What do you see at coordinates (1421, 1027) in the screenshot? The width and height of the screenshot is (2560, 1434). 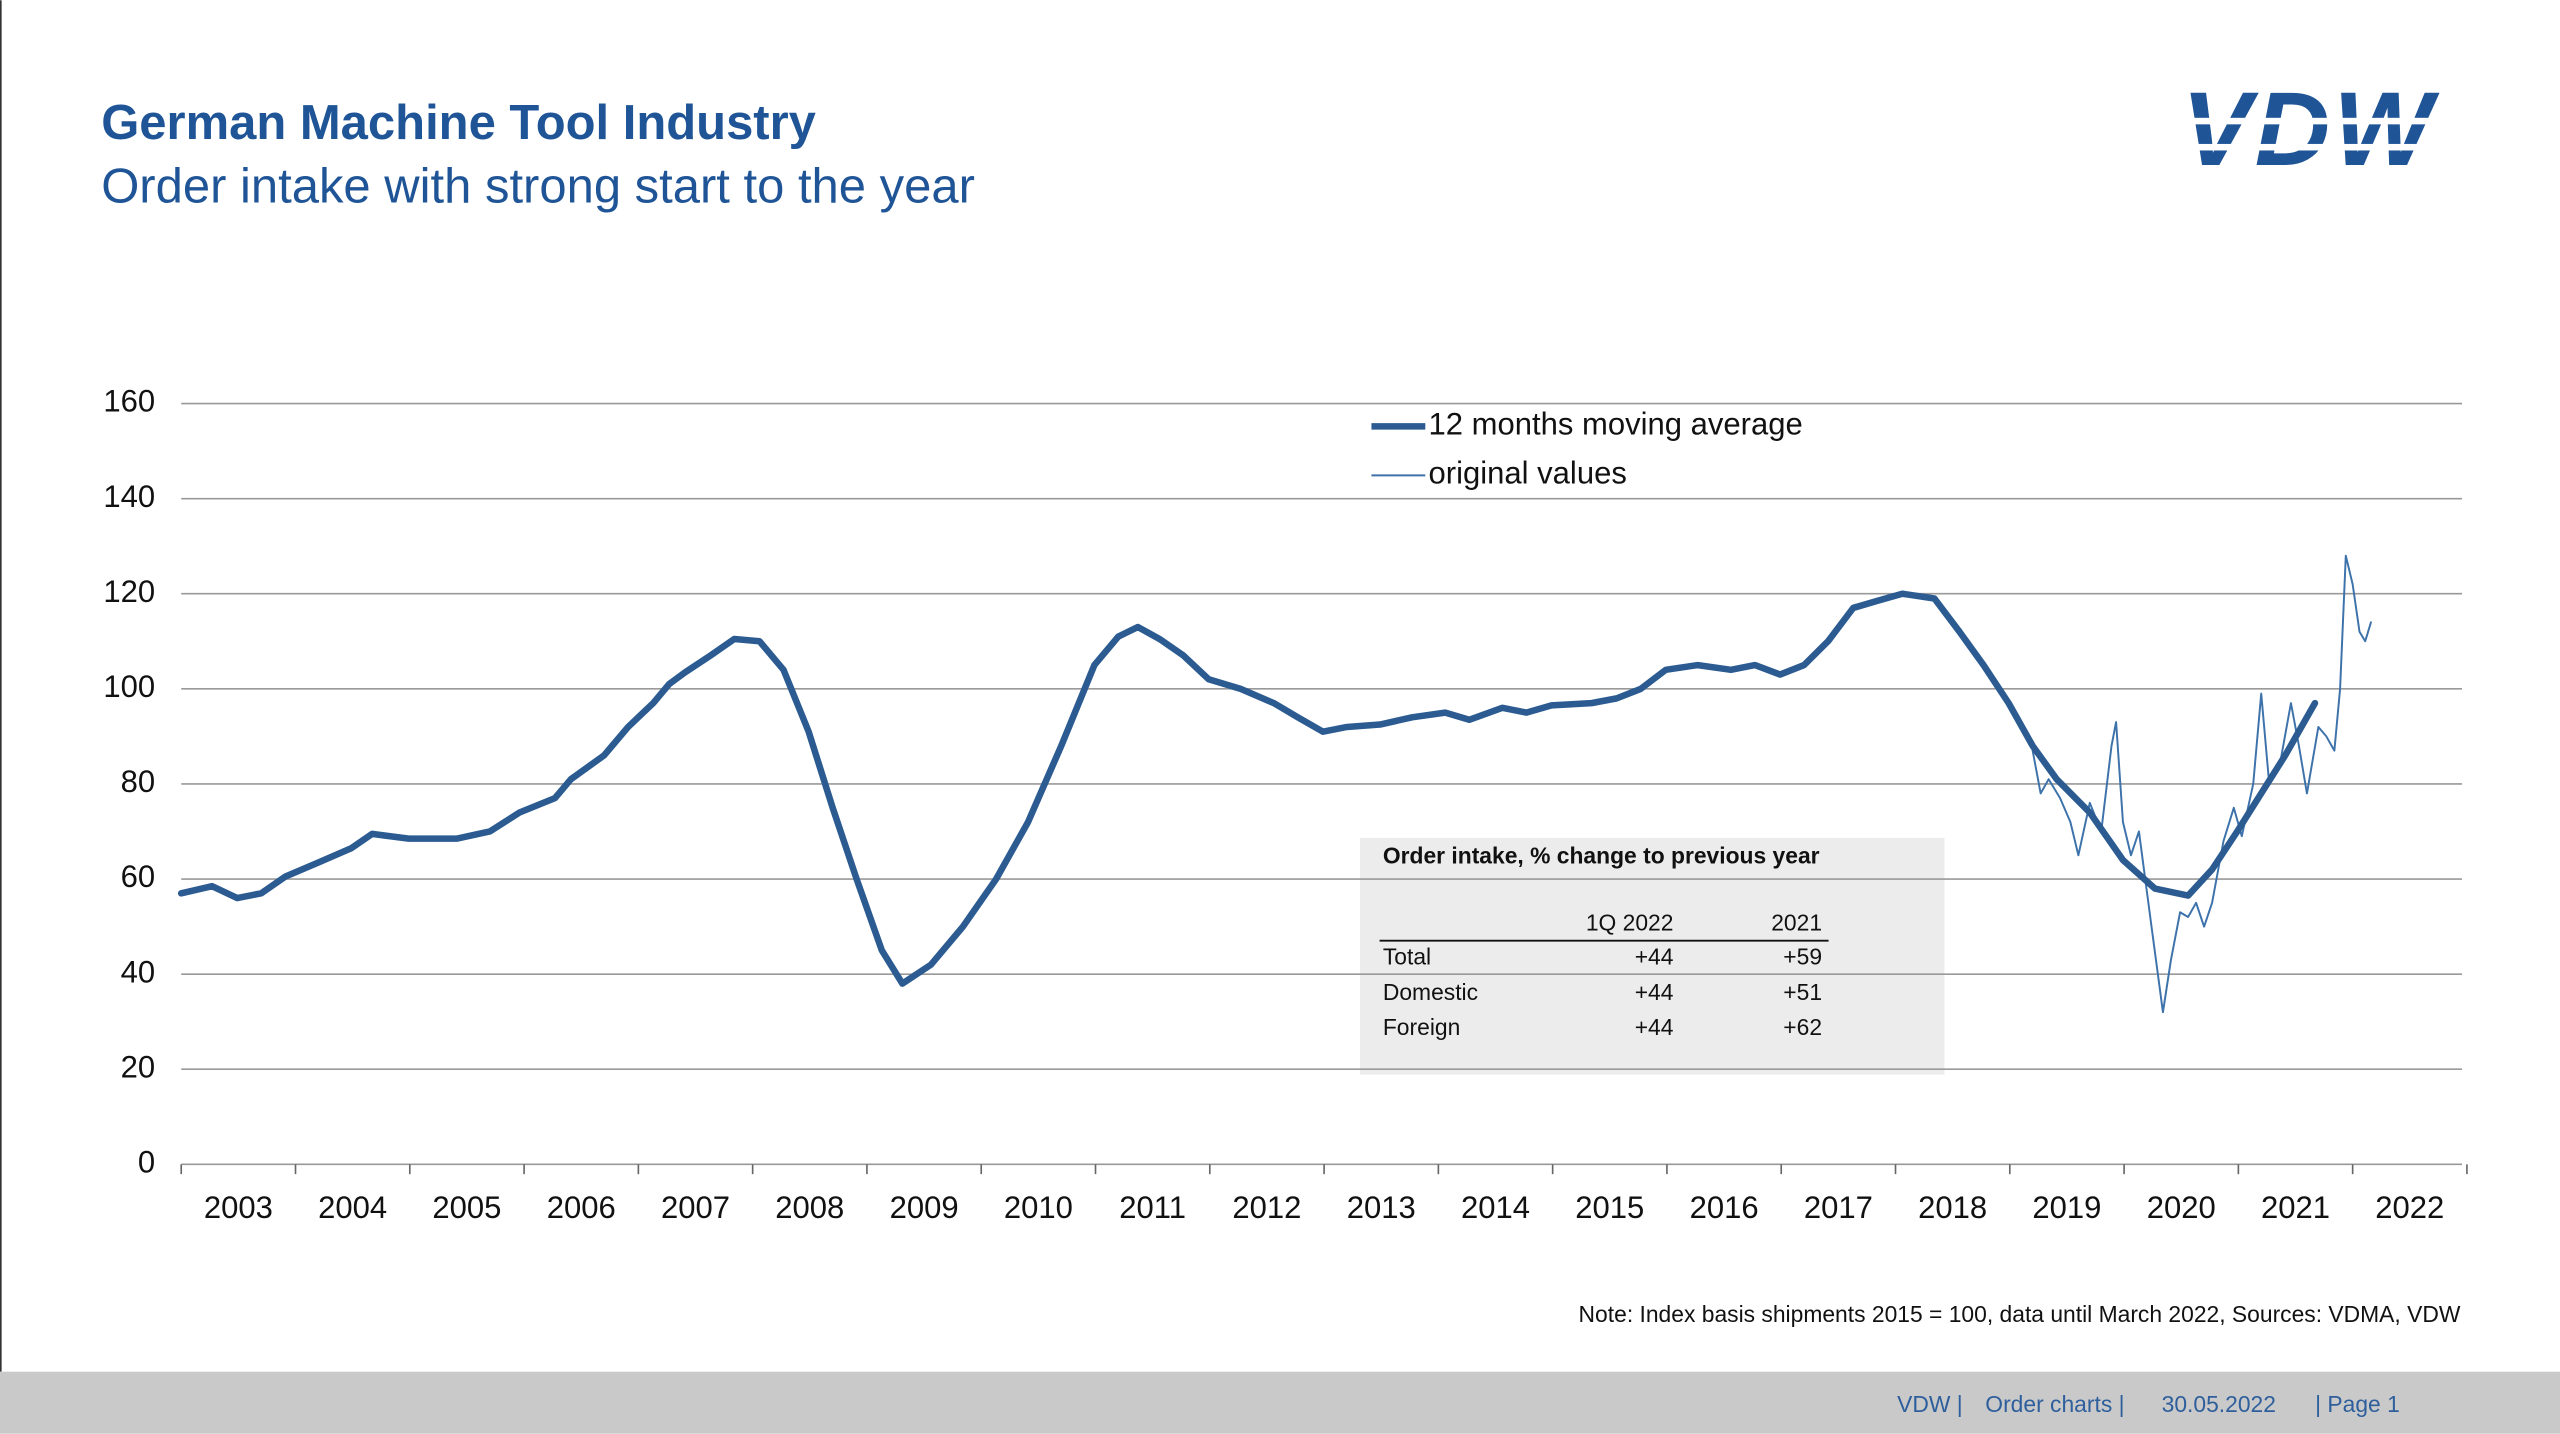 I see `table-cell: Foreign` at bounding box center [1421, 1027].